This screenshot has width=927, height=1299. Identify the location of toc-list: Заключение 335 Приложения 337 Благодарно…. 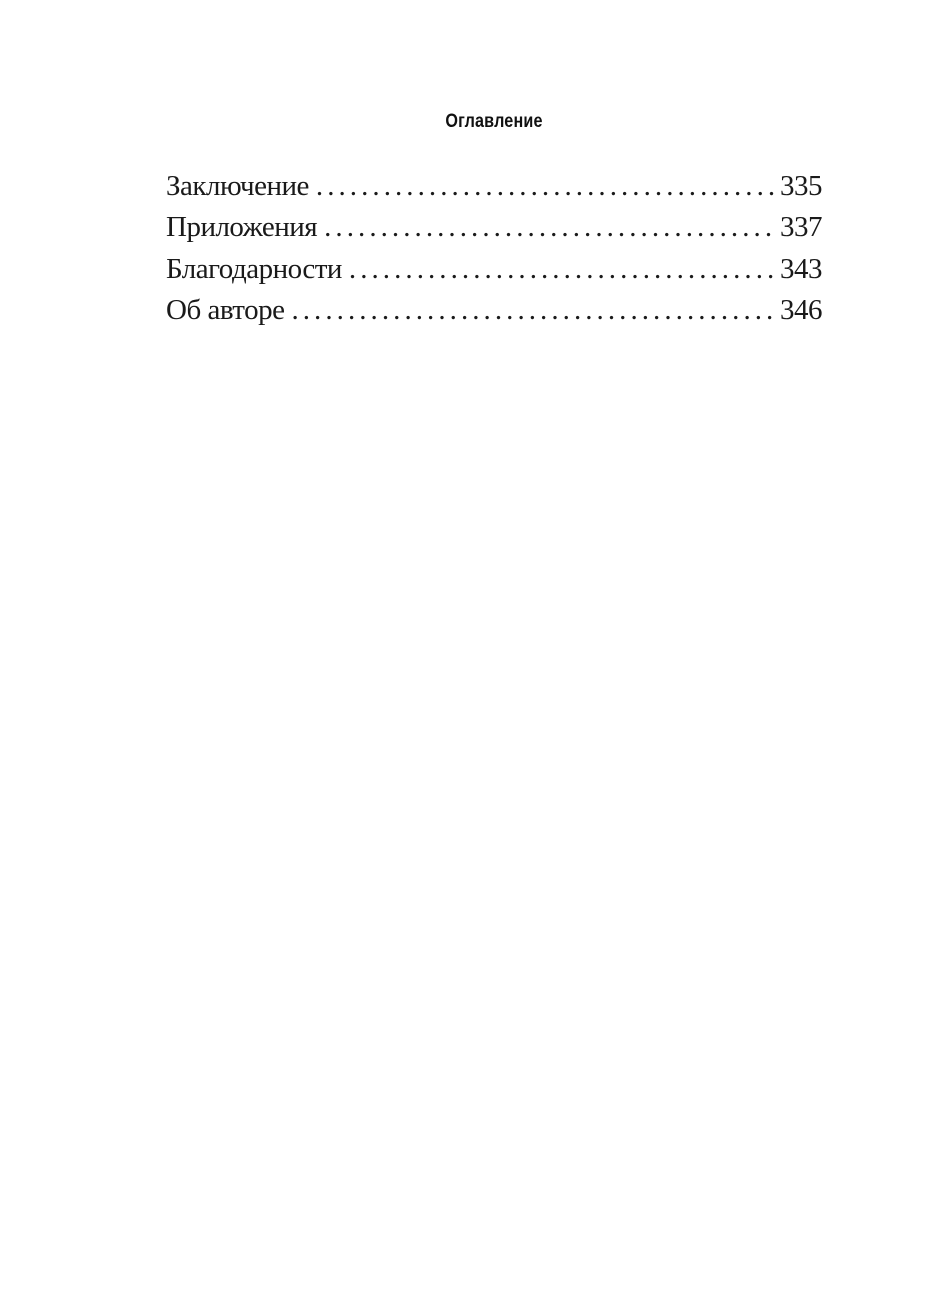
(494, 249).